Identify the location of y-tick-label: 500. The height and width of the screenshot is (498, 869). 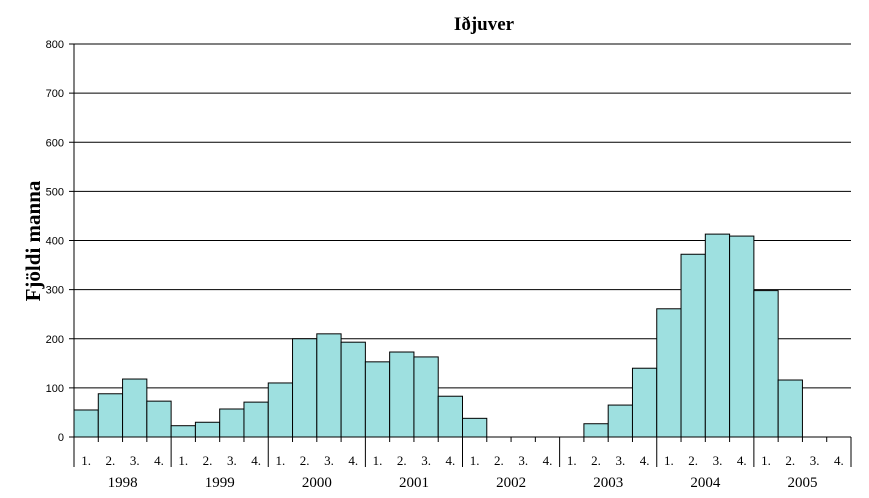
(55, 192).